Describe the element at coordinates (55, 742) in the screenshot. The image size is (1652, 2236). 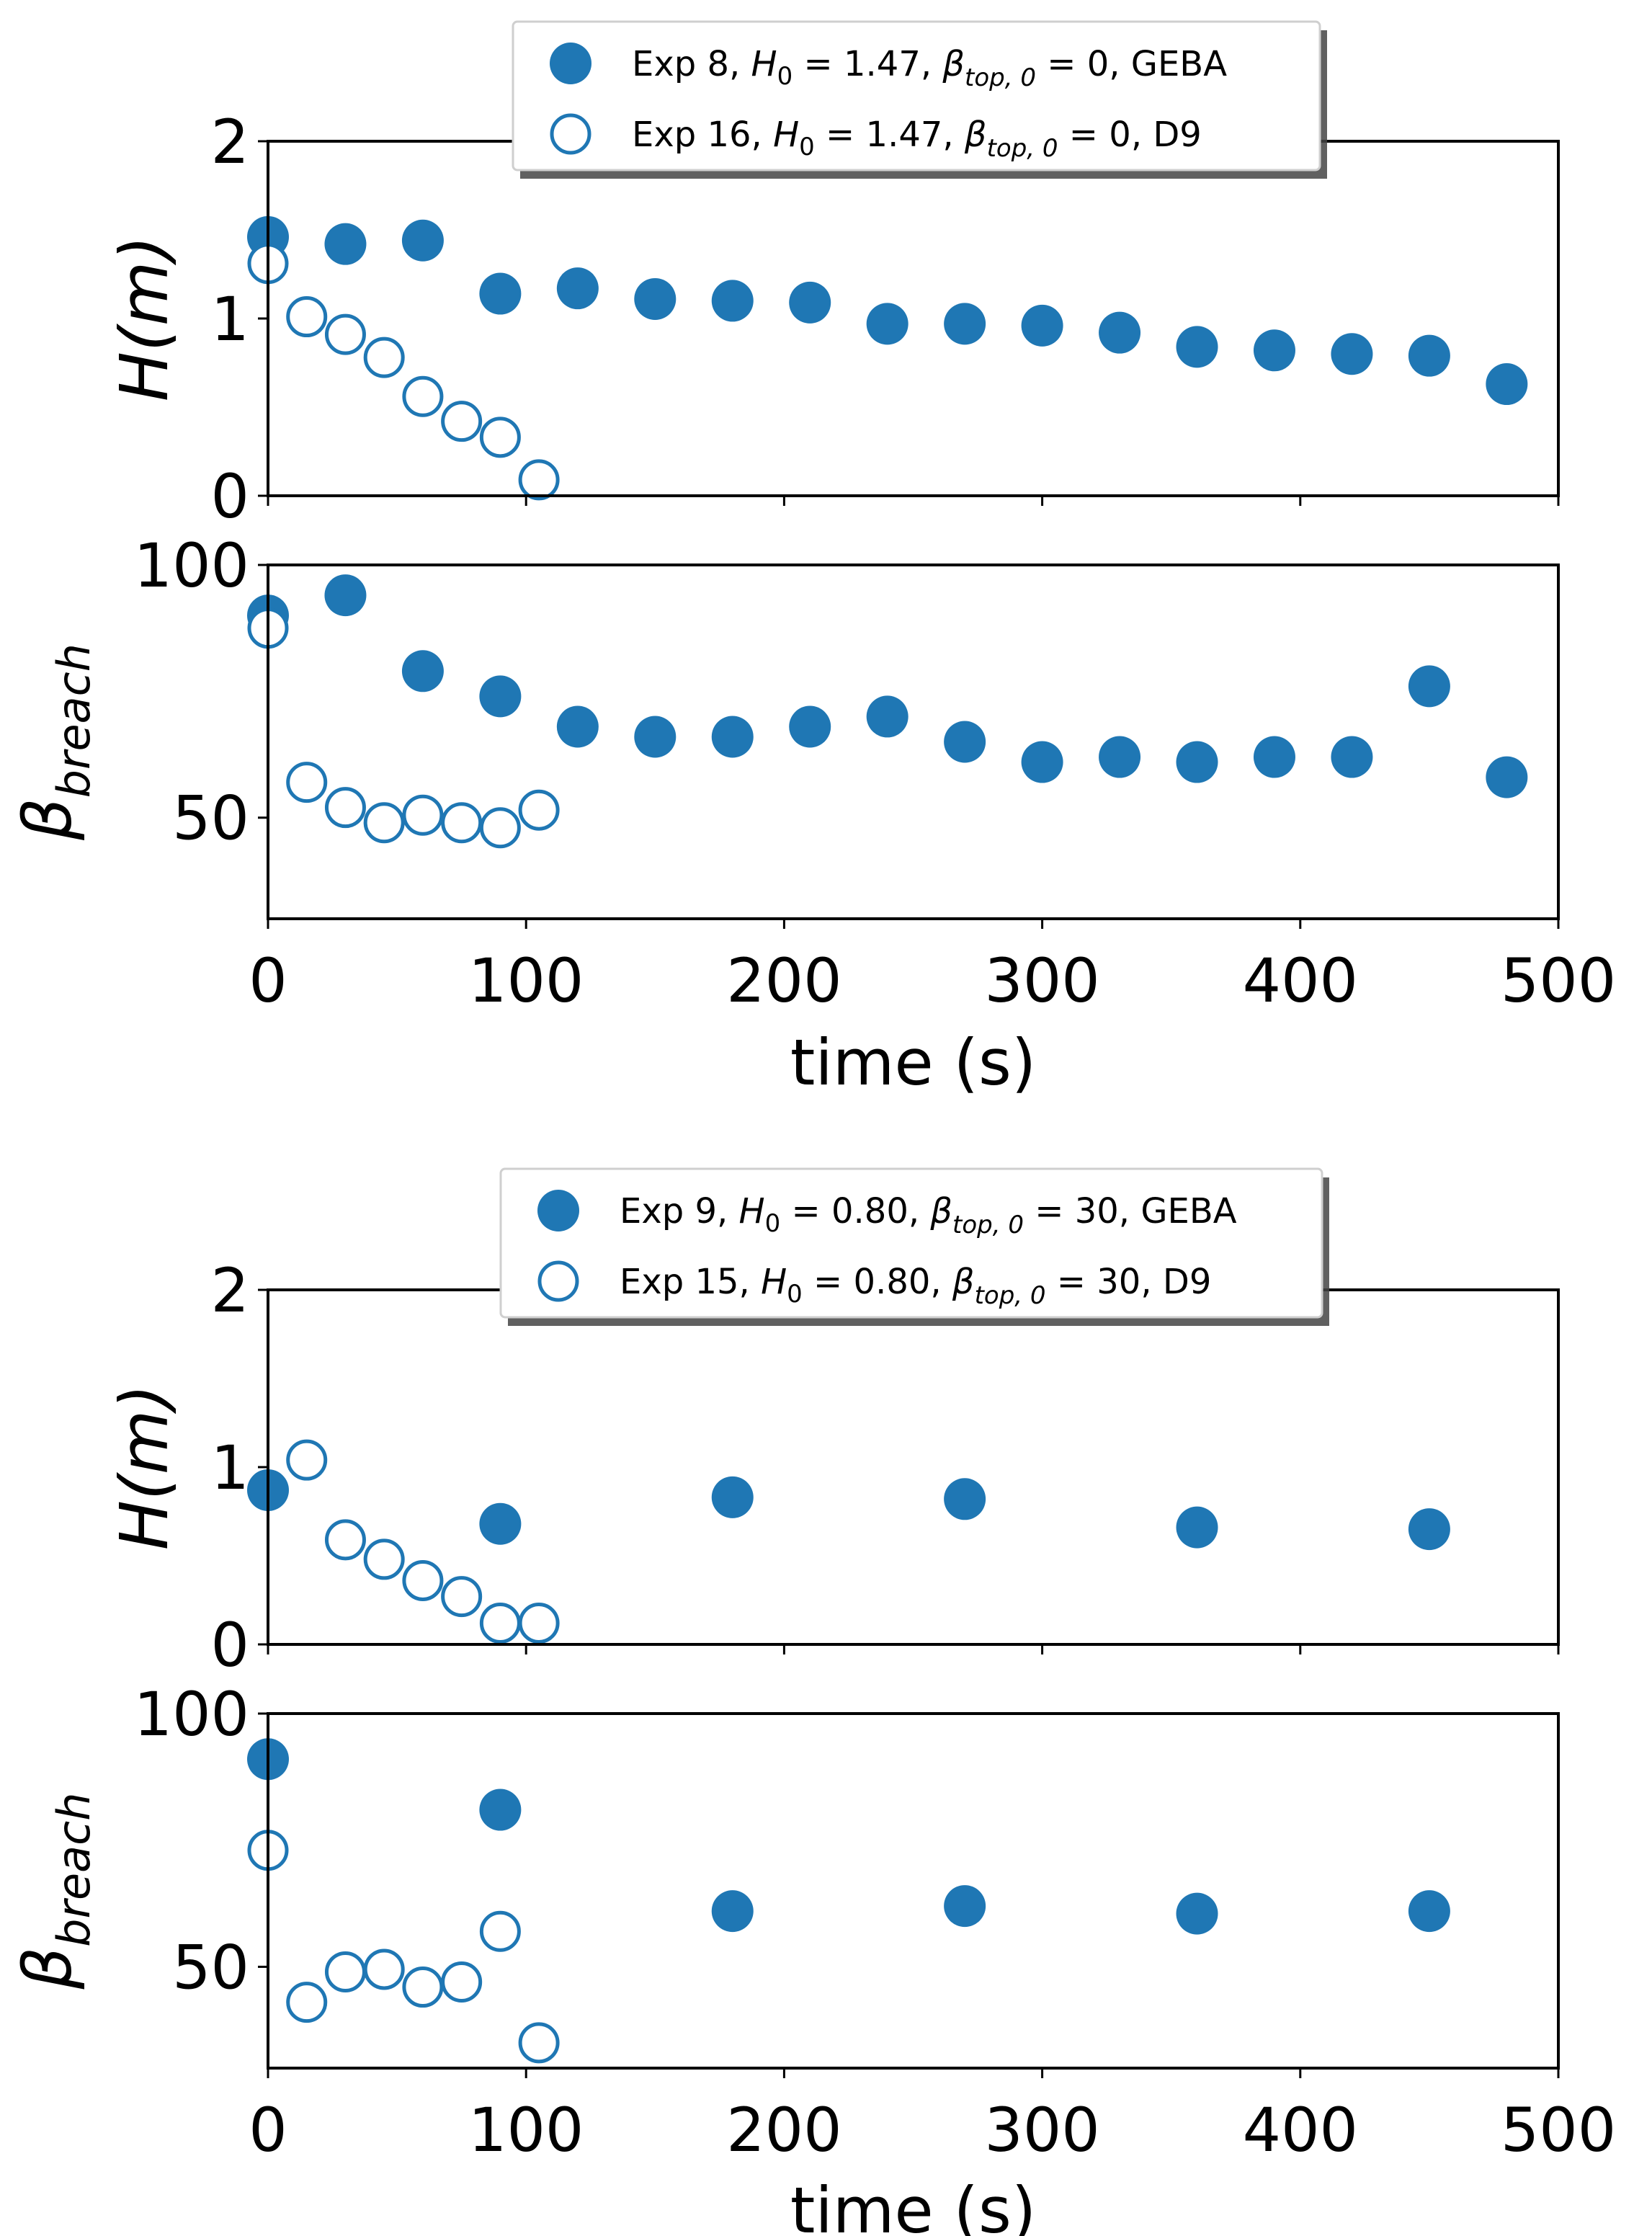
I see `y-axis-label: βbreach` at that location.